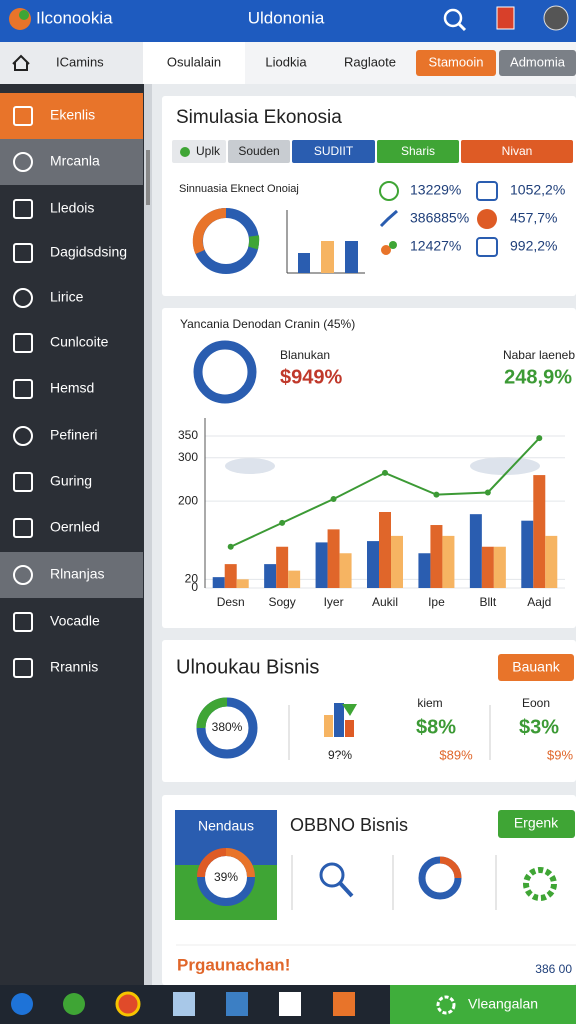 Image resolution: width=576 pixels, height=1029 pixels. Describe the element at coordinates (192, 578) in the screenshot. I see `y-tick-label: 20` at that location.